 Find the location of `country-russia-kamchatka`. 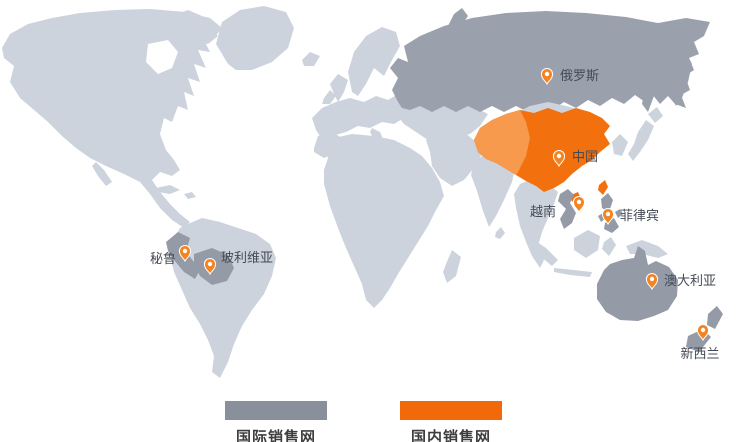

country-russia-kamchatka is located at coordinates (681, 79).